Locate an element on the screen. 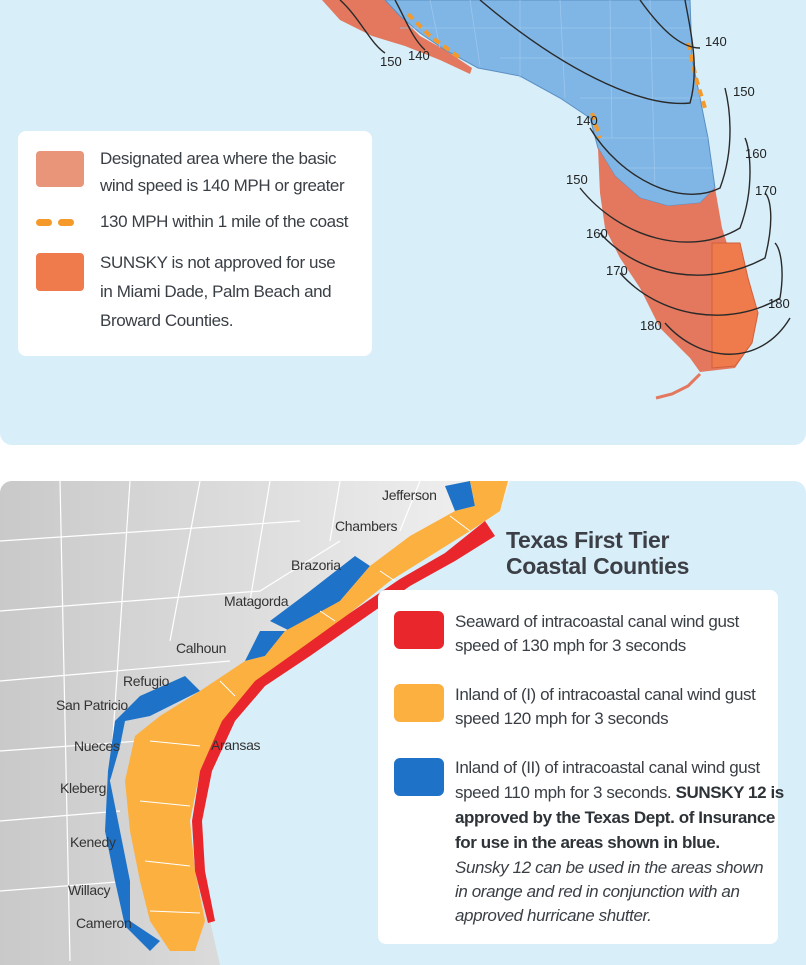 The image size is (806, 965). orange-swatch is located at coordinates (419, 703).